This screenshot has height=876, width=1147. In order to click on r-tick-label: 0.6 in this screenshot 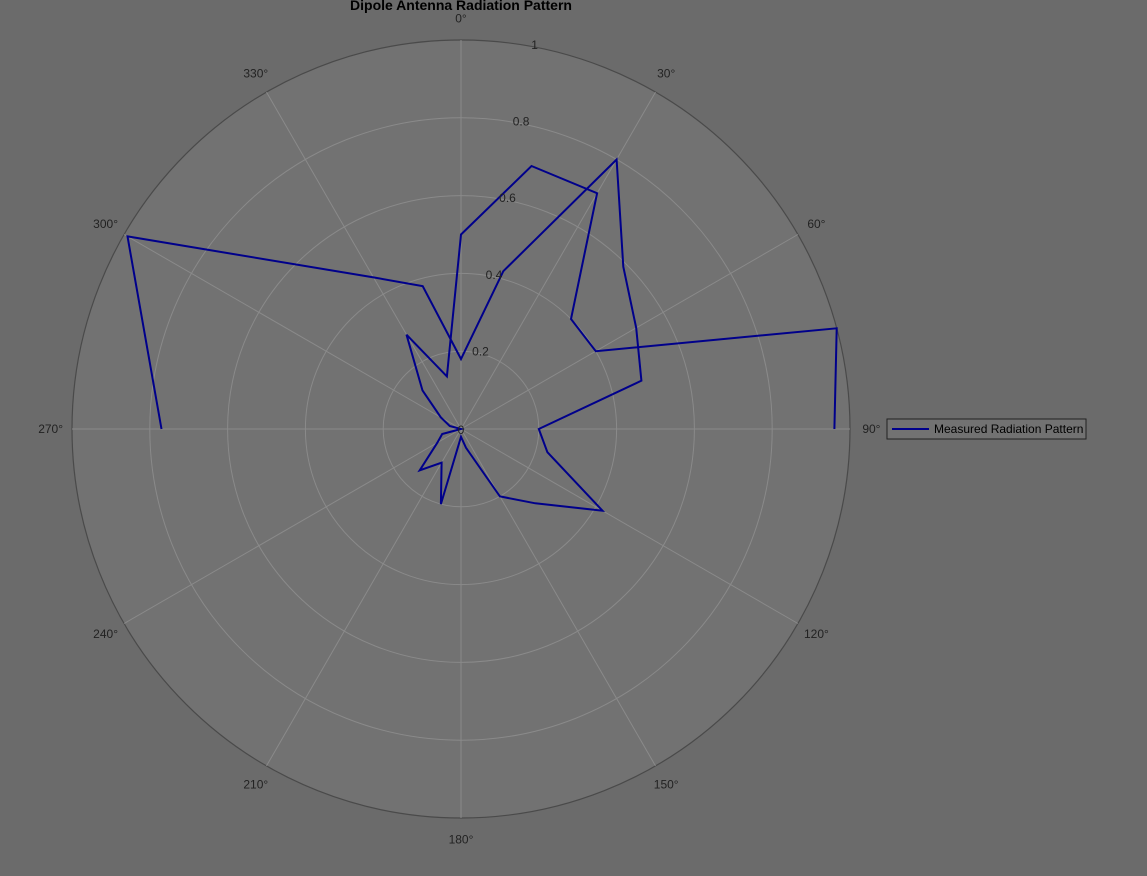, I will do `click(507, 198)`.